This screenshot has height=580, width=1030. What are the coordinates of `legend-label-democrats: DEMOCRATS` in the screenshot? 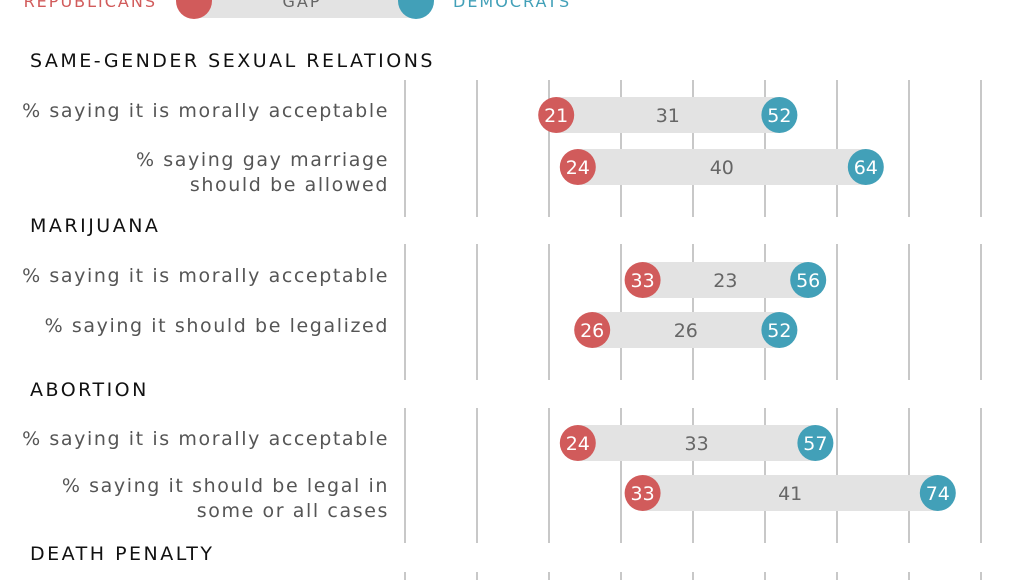 It's located at (512, 5).